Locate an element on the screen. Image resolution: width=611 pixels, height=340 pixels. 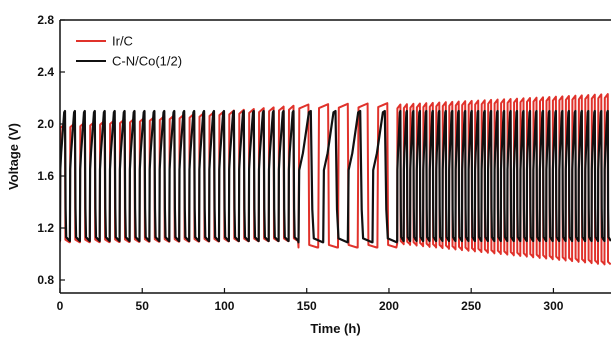
x-tick-label: 0 is located at coordinates (60, 306).